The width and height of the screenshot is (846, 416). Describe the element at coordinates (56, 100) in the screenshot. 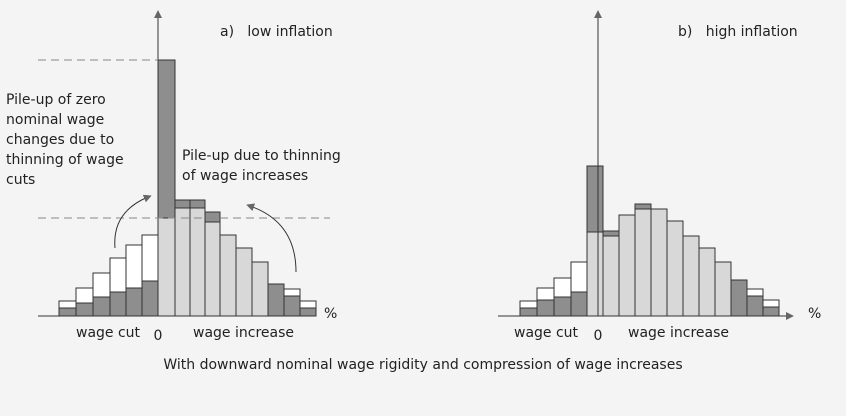

I see `annotation-line: Pile-up of zero` at that location.